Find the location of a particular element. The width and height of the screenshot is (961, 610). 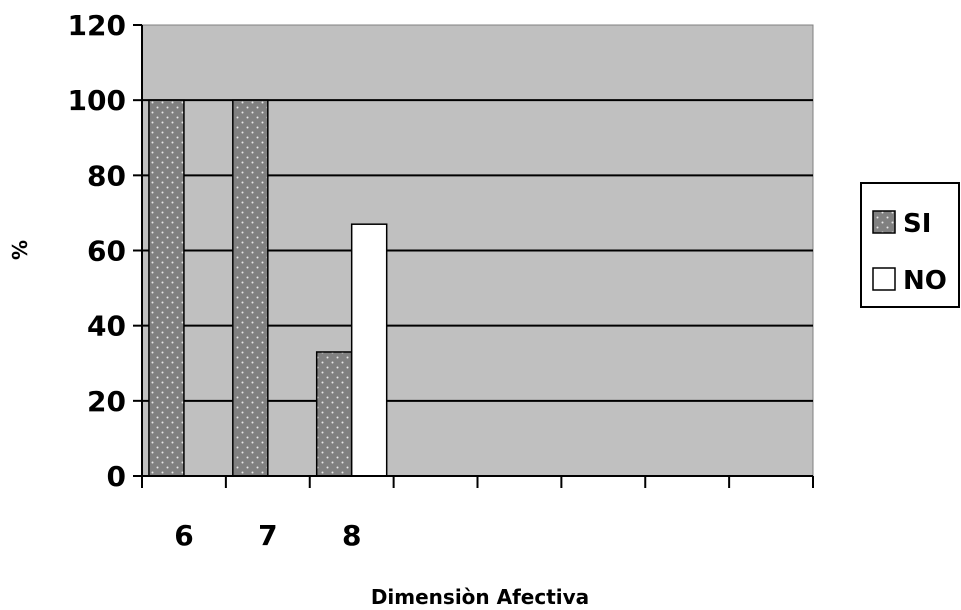

y-axis-title: % is located at coordinates (20, 250).